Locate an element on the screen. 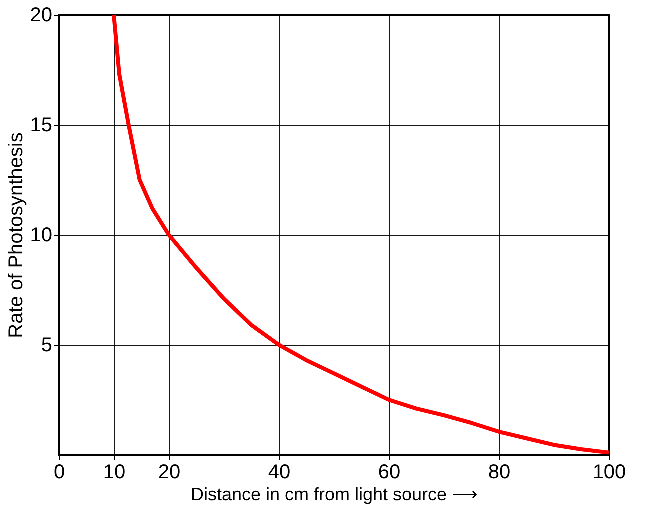 The width and height of the screenshot is (660, 530). y-tick-label: 15 is located at coordinates (41, 125).